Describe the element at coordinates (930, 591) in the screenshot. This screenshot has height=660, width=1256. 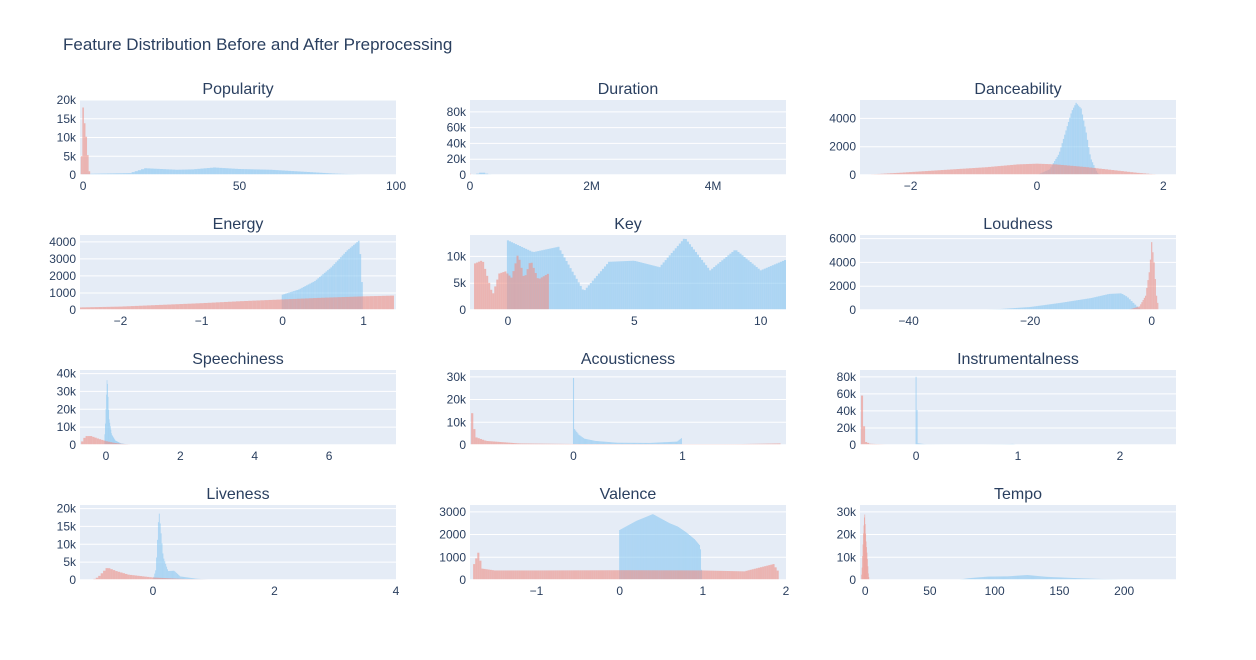
I see `x-tick-label: 50` at that location.